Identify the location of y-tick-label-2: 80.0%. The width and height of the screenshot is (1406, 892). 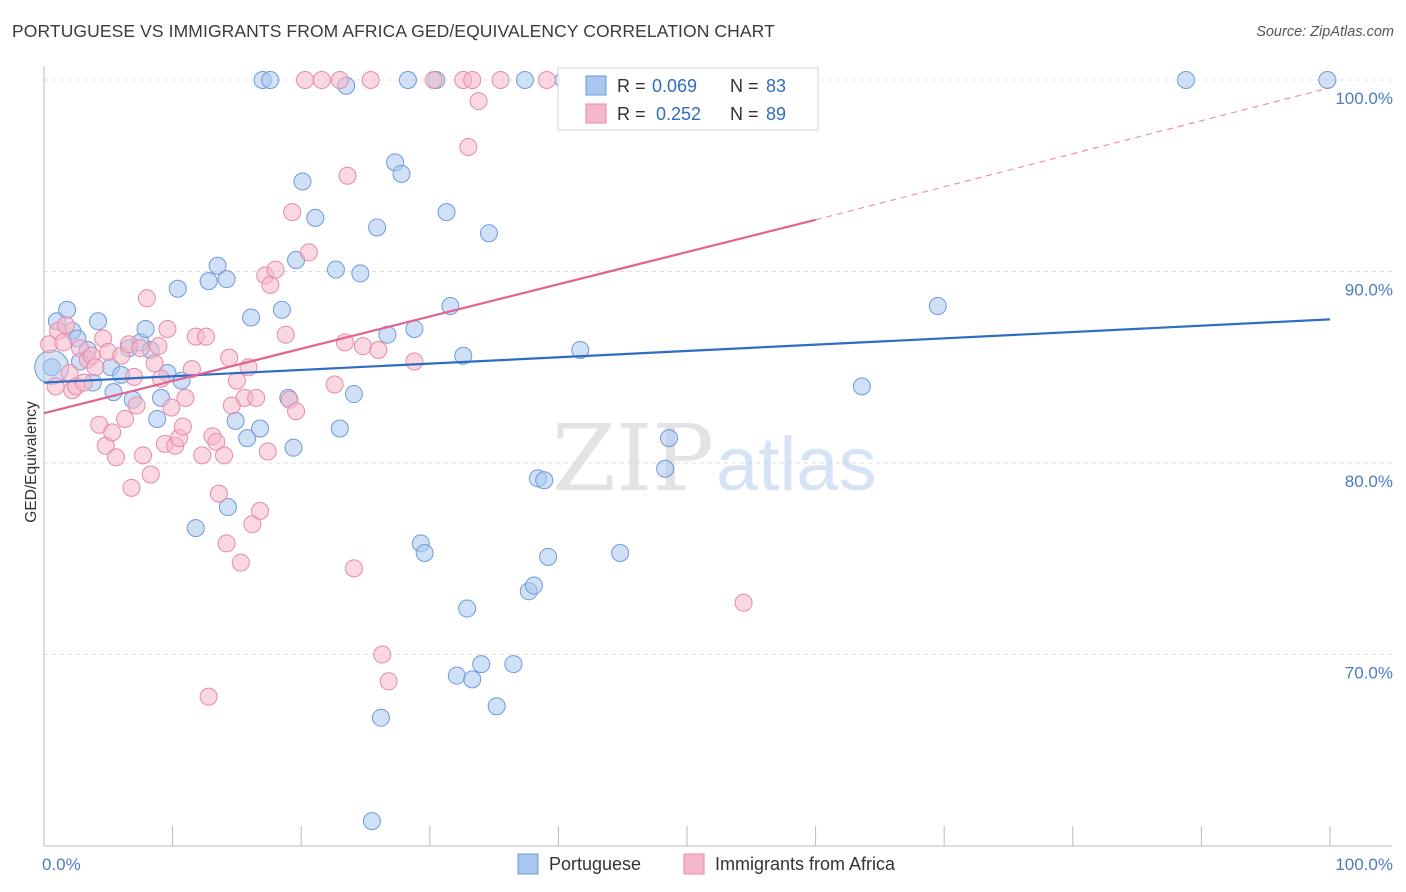
(1369, 481).